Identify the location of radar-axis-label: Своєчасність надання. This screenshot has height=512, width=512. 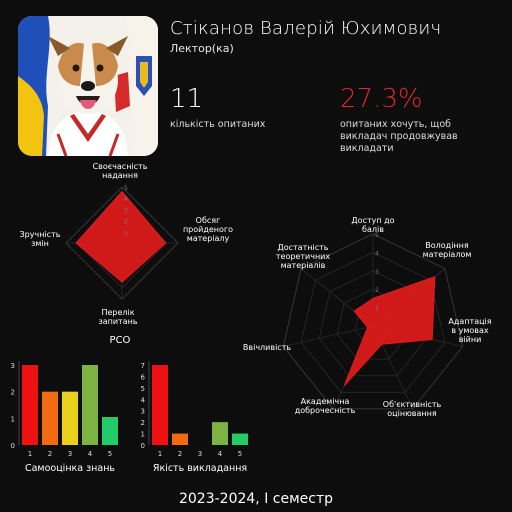
(120, 171).